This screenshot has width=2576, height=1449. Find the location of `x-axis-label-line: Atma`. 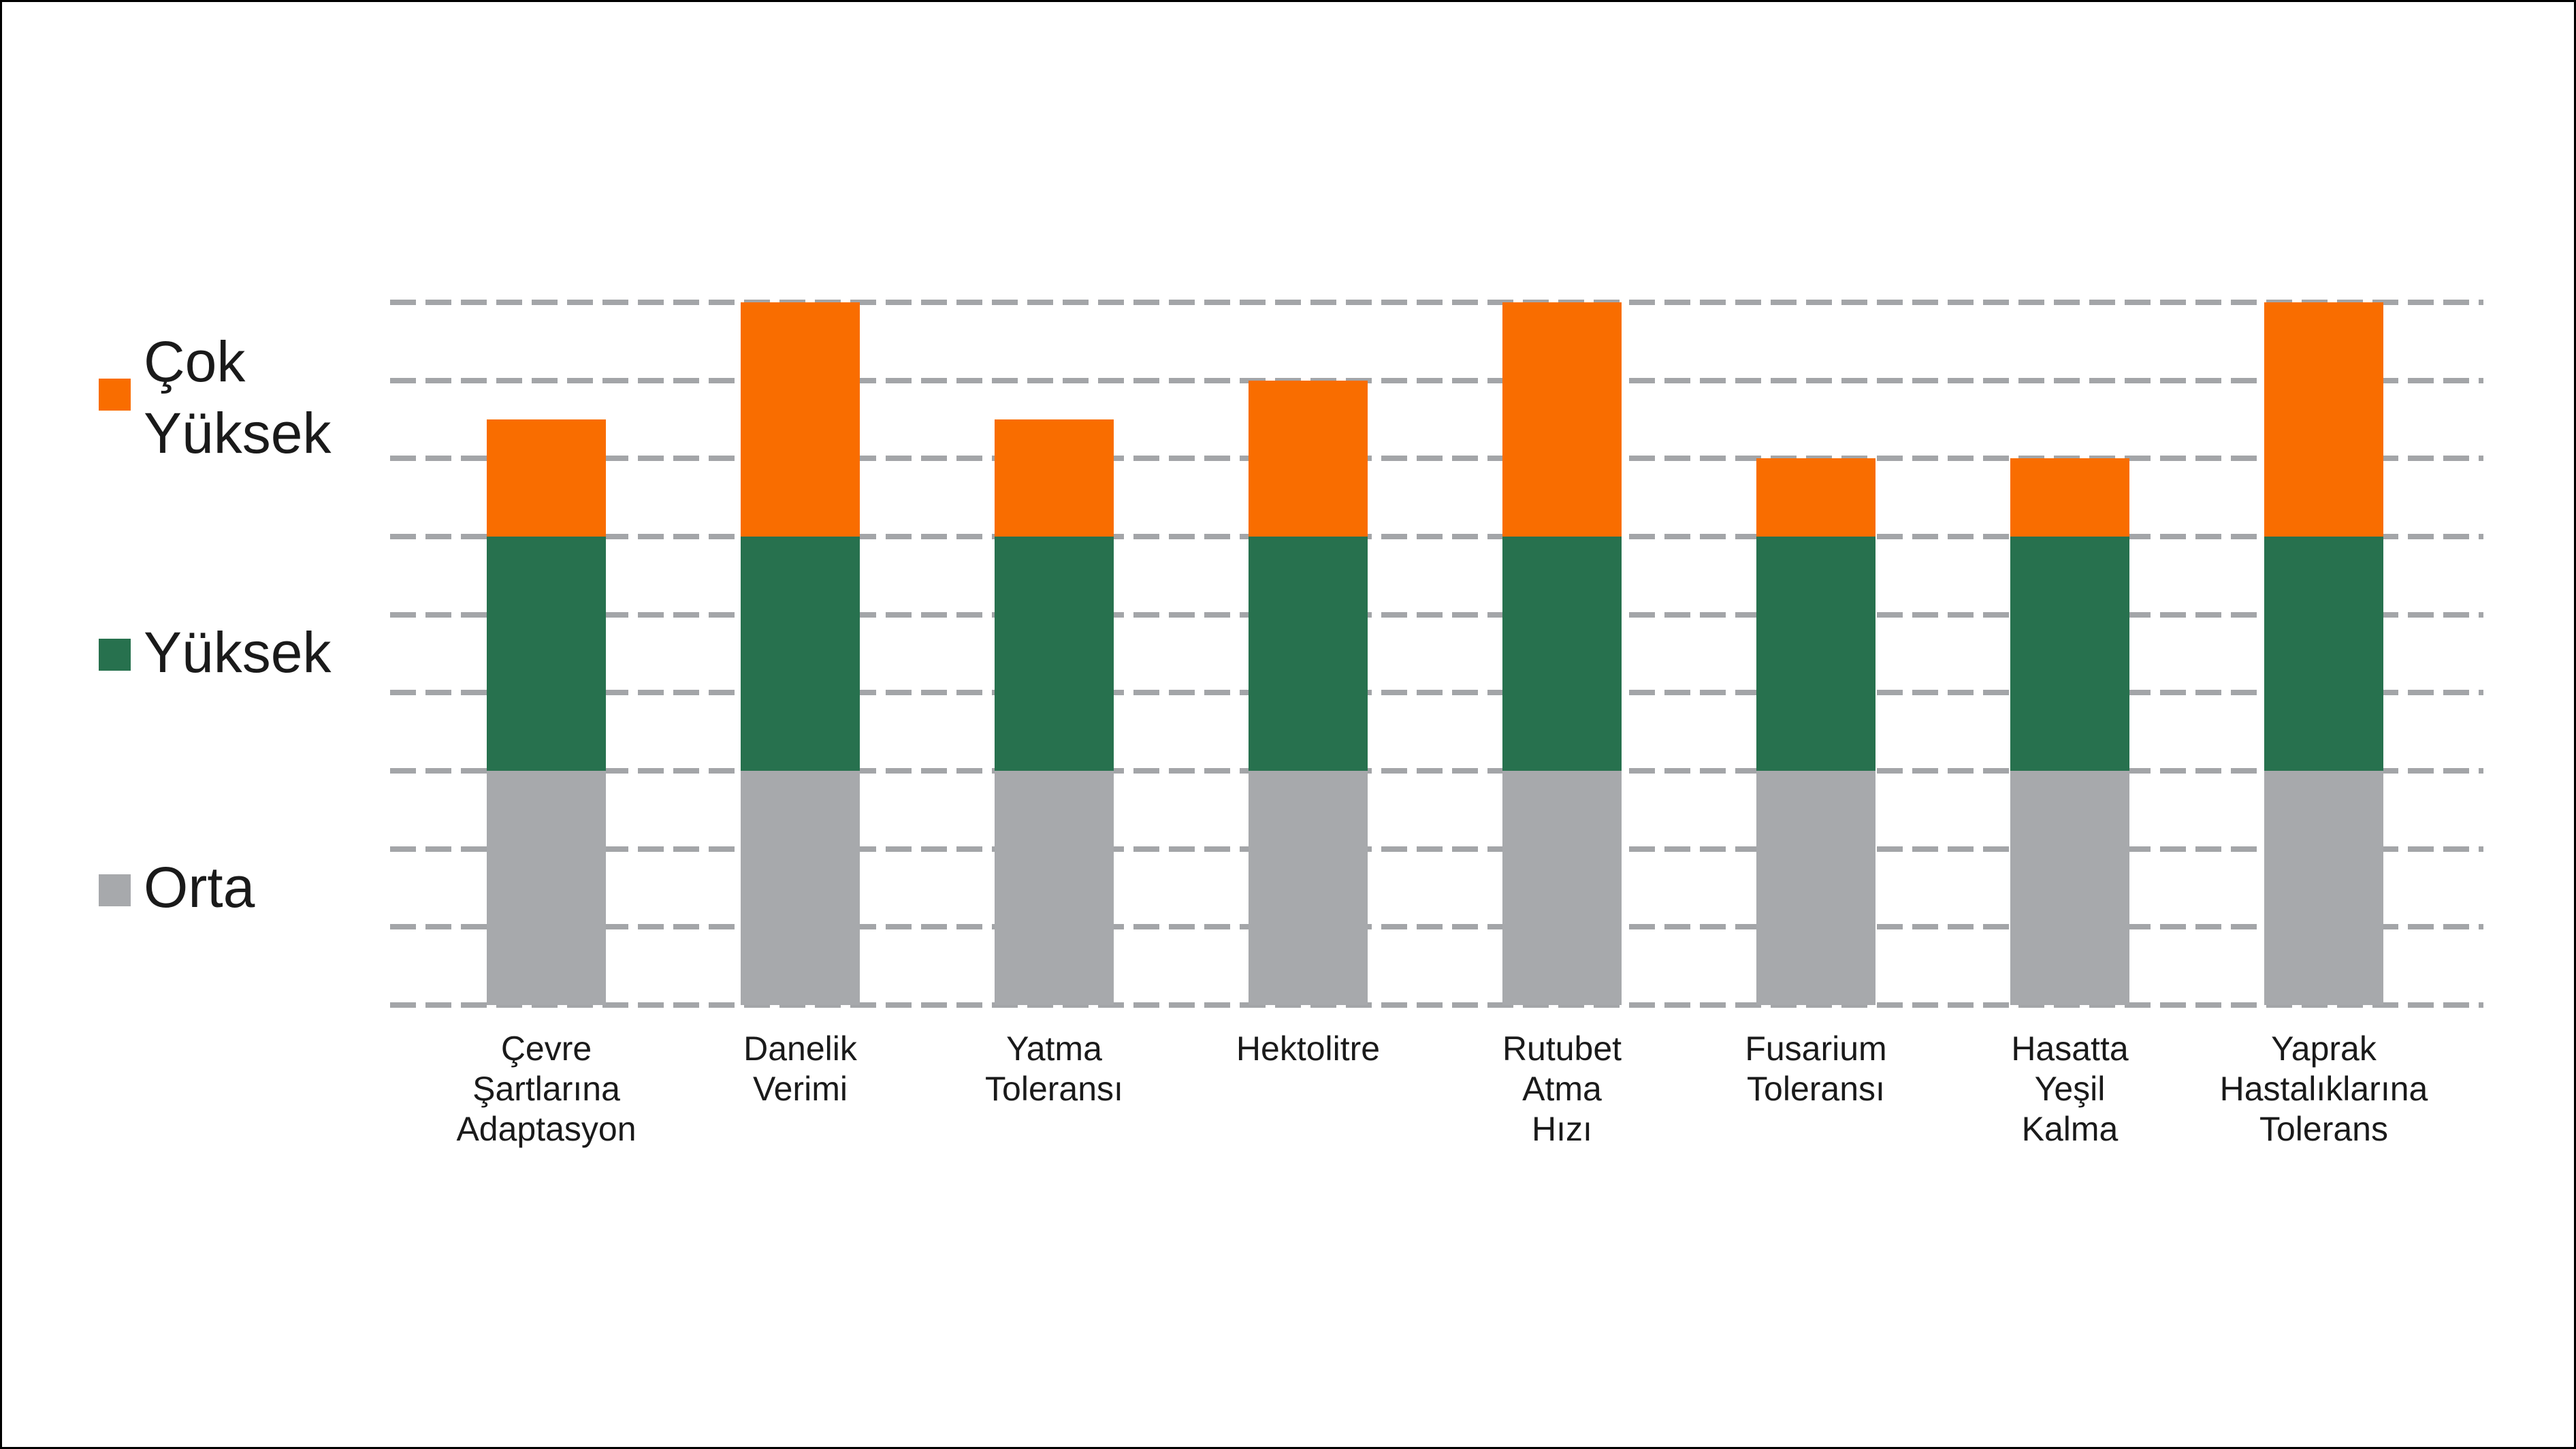

x-axis-label-line: Atma is located at coordinates (1562, 1089).